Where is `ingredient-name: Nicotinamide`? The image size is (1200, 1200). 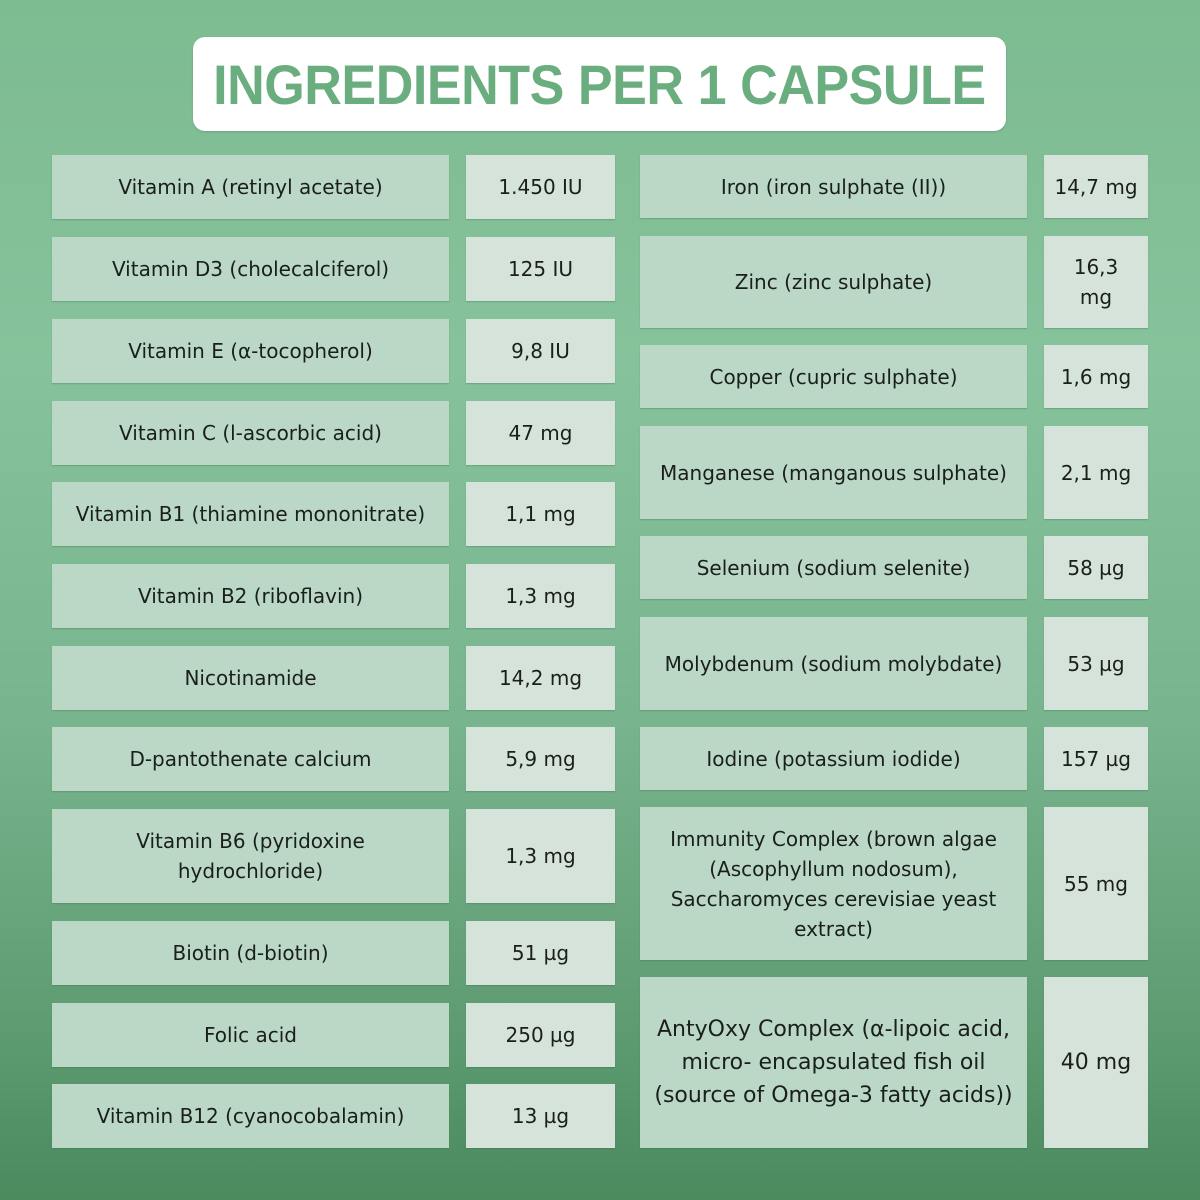 ingredient-name: Nicotinamide is located at coordinates (250, 678).